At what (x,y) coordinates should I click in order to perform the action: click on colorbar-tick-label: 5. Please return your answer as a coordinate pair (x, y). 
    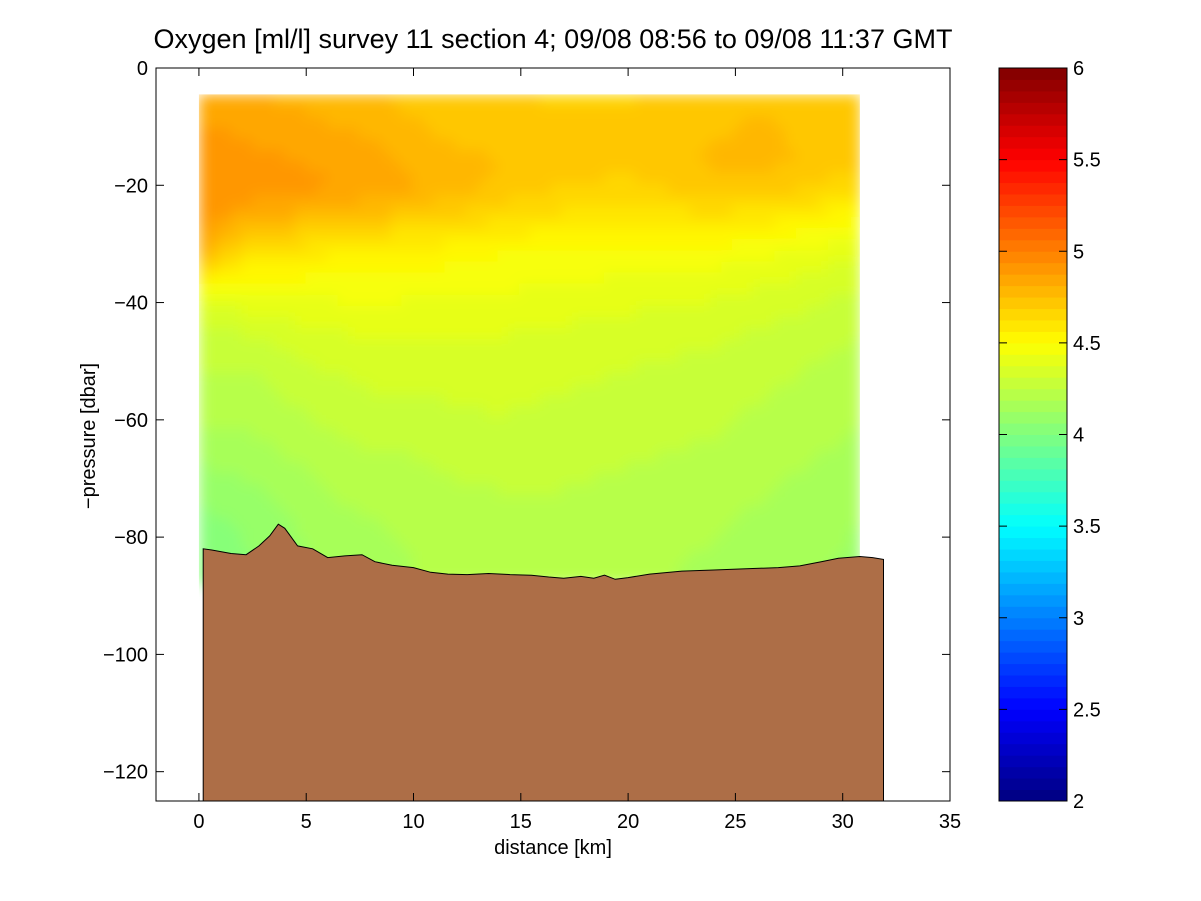
    Looking at the image, I should click on (1078, 252).